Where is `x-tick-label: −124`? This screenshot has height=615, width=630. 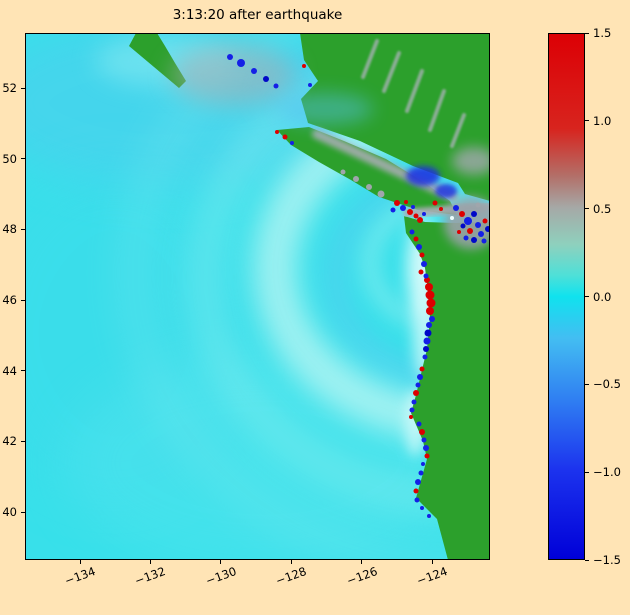
x-tick-label: −124 is located at coordinates (432, 576).